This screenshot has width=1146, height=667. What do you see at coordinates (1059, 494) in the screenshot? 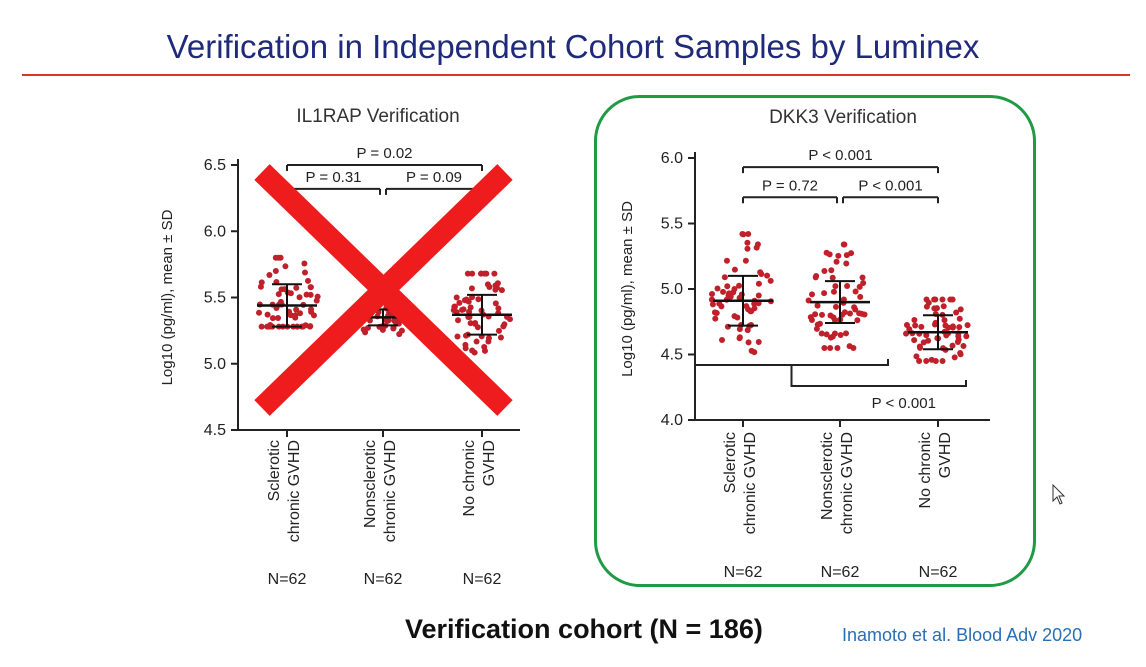
I see `mouse-cursor-icon` at bounding box center [1059, 494].